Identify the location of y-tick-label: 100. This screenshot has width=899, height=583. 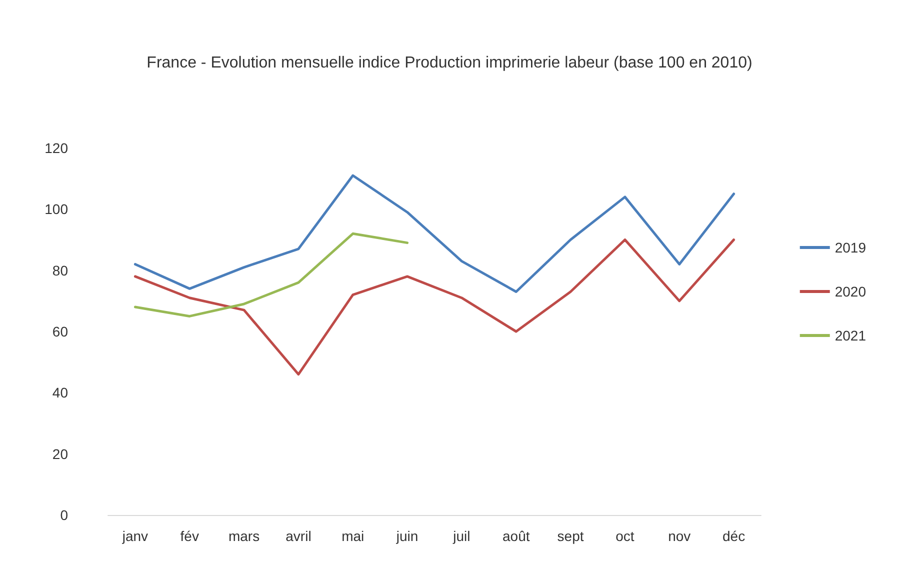
(56, 209).